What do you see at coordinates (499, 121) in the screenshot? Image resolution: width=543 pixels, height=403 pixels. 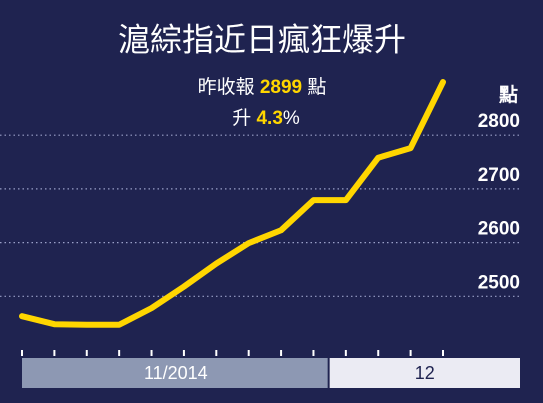 I see `y-tick-label: 2800` at bounding box center [499, 121].